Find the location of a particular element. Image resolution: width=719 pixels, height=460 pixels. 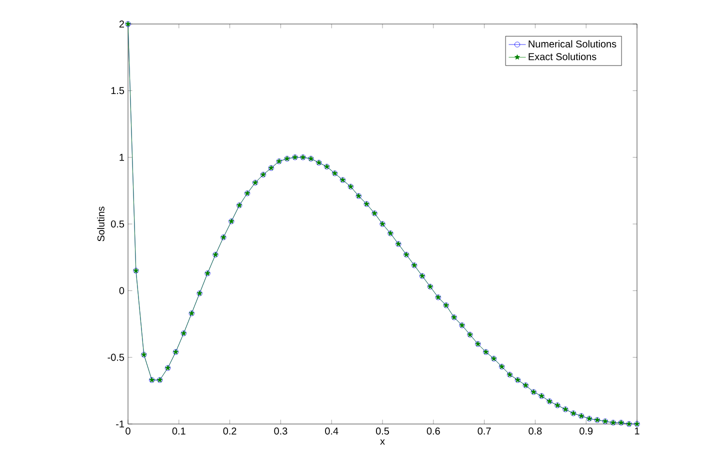

x-tick-label: 1 is located at coordinates (637, 431).